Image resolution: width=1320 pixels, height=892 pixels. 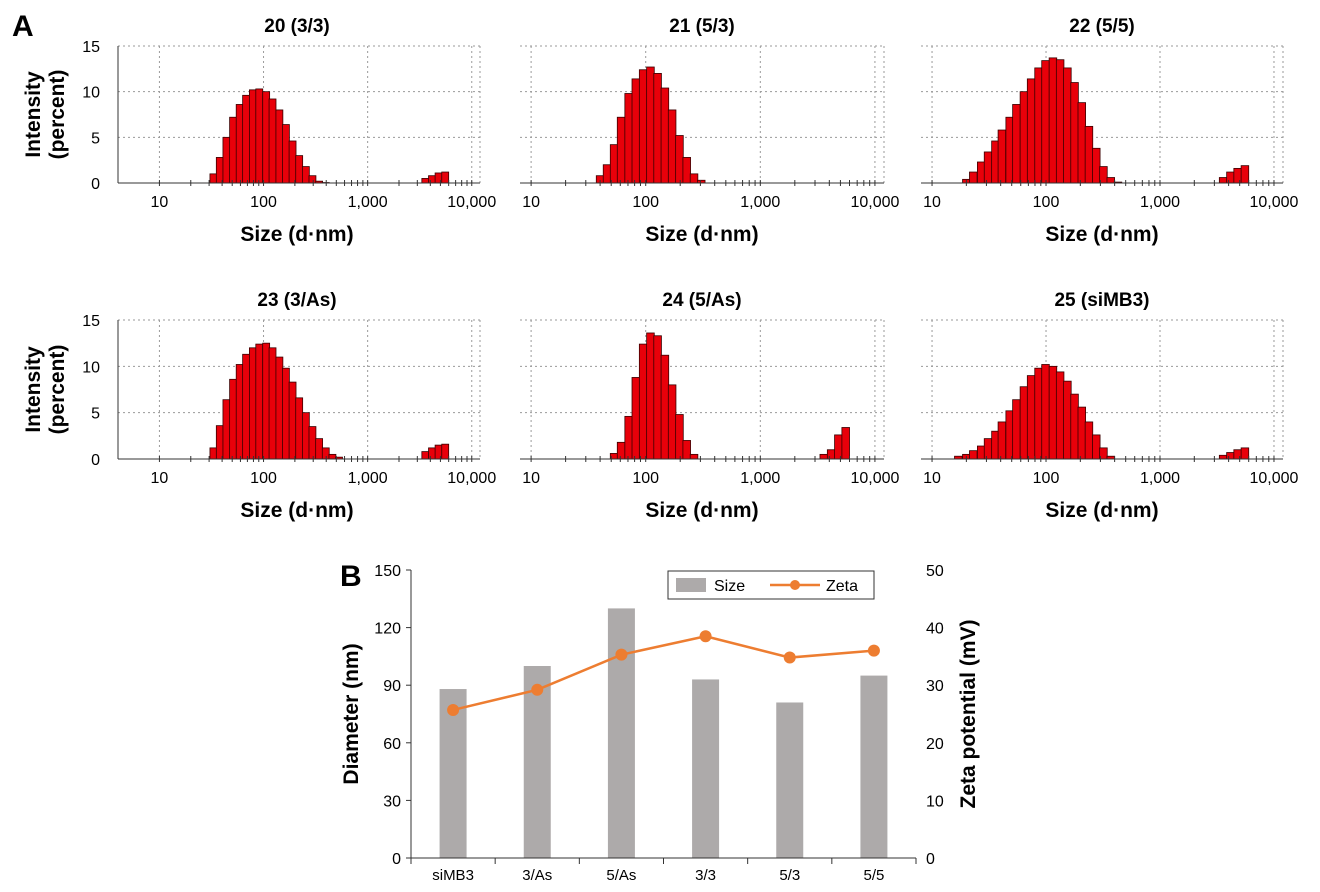 What do you see at coordinates (95, 184) in the screenshot?
I see `y-tick-label: 0` at bounding box center [95, 184].